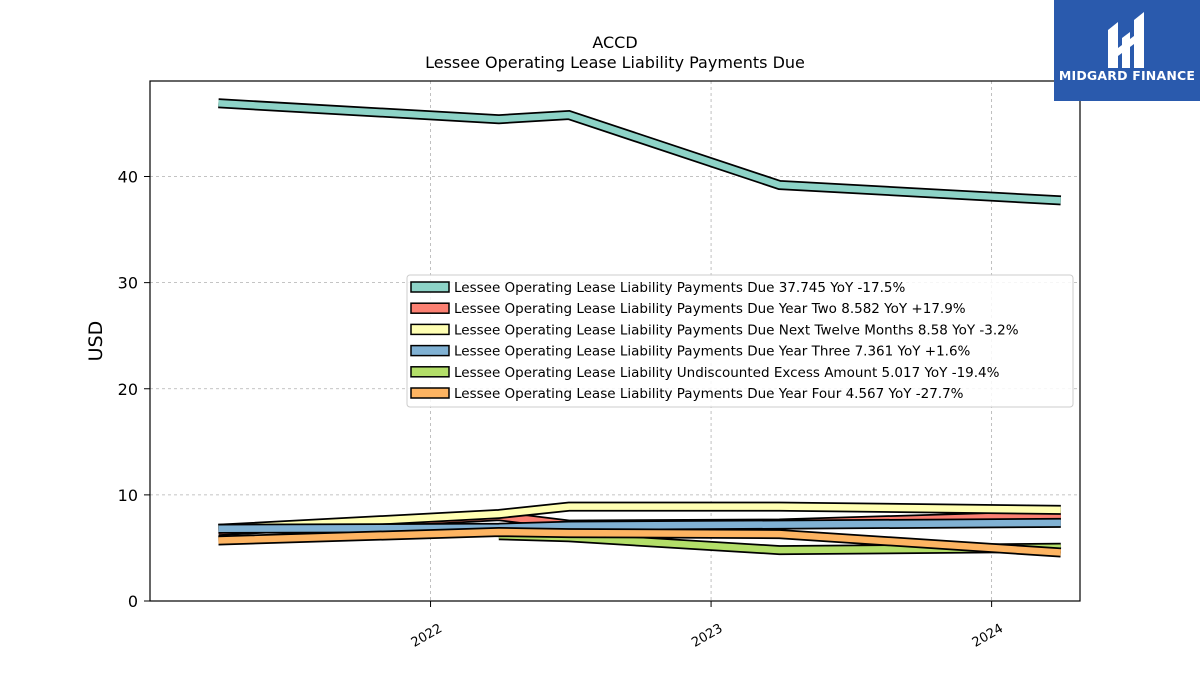  What do you see at coordinates (427, 636) in the screenshot?
I see `x-tick-label: 2022` at bounding box center [427, 636].